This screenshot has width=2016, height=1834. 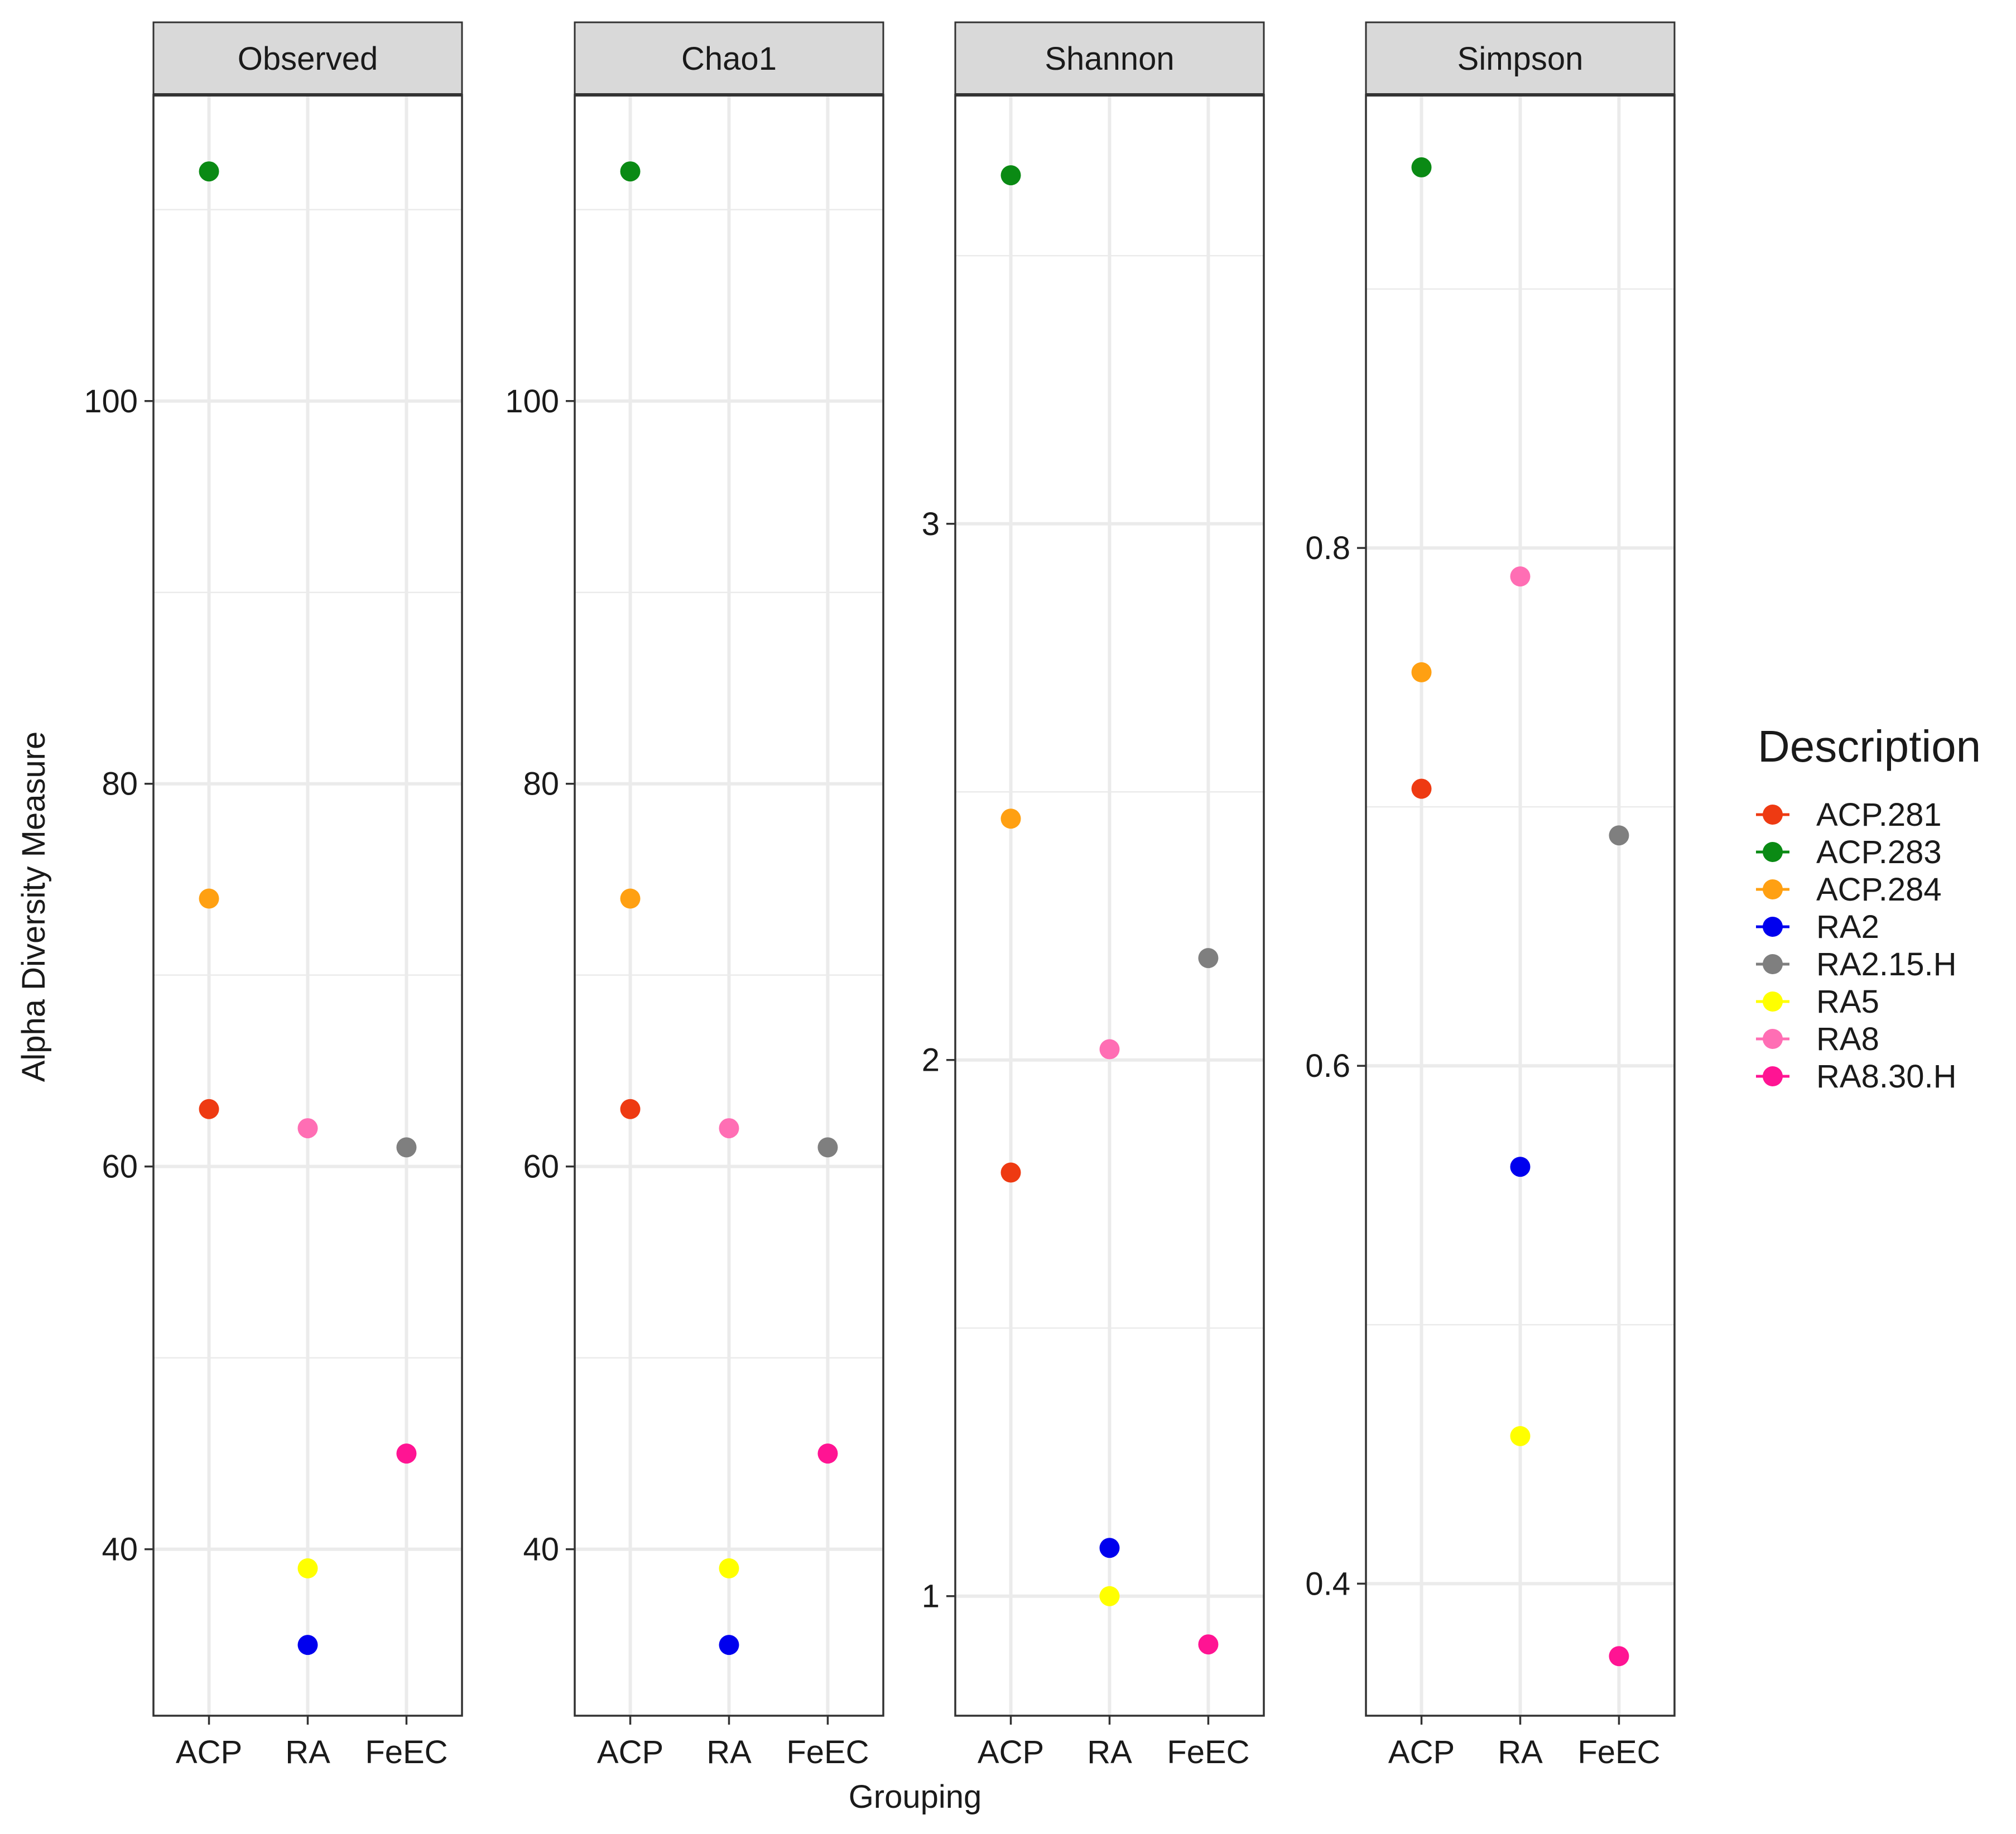 I want to click on legend-item-ra2-15-h: RA2.15.H, so click(x=1856, y=964).